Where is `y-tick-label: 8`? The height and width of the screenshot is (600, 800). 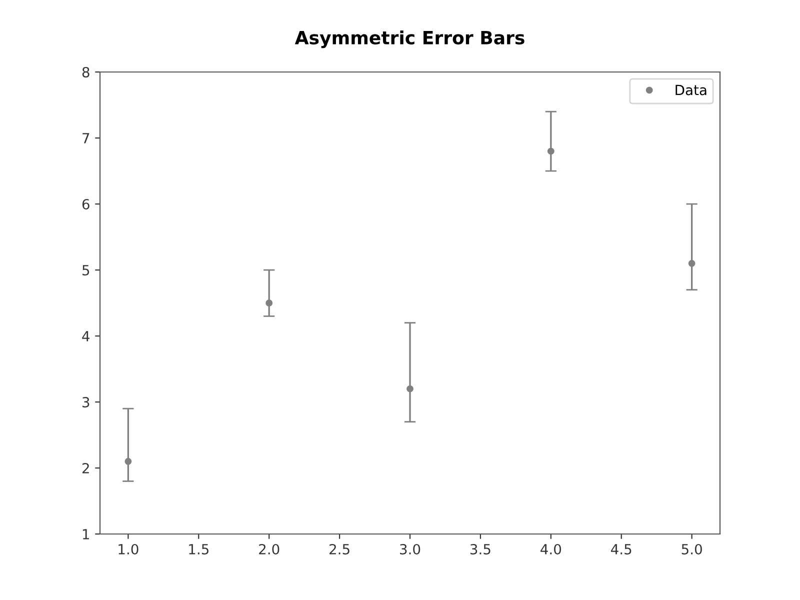 y-tick-label: 8 is located at coordinates (86, 72).